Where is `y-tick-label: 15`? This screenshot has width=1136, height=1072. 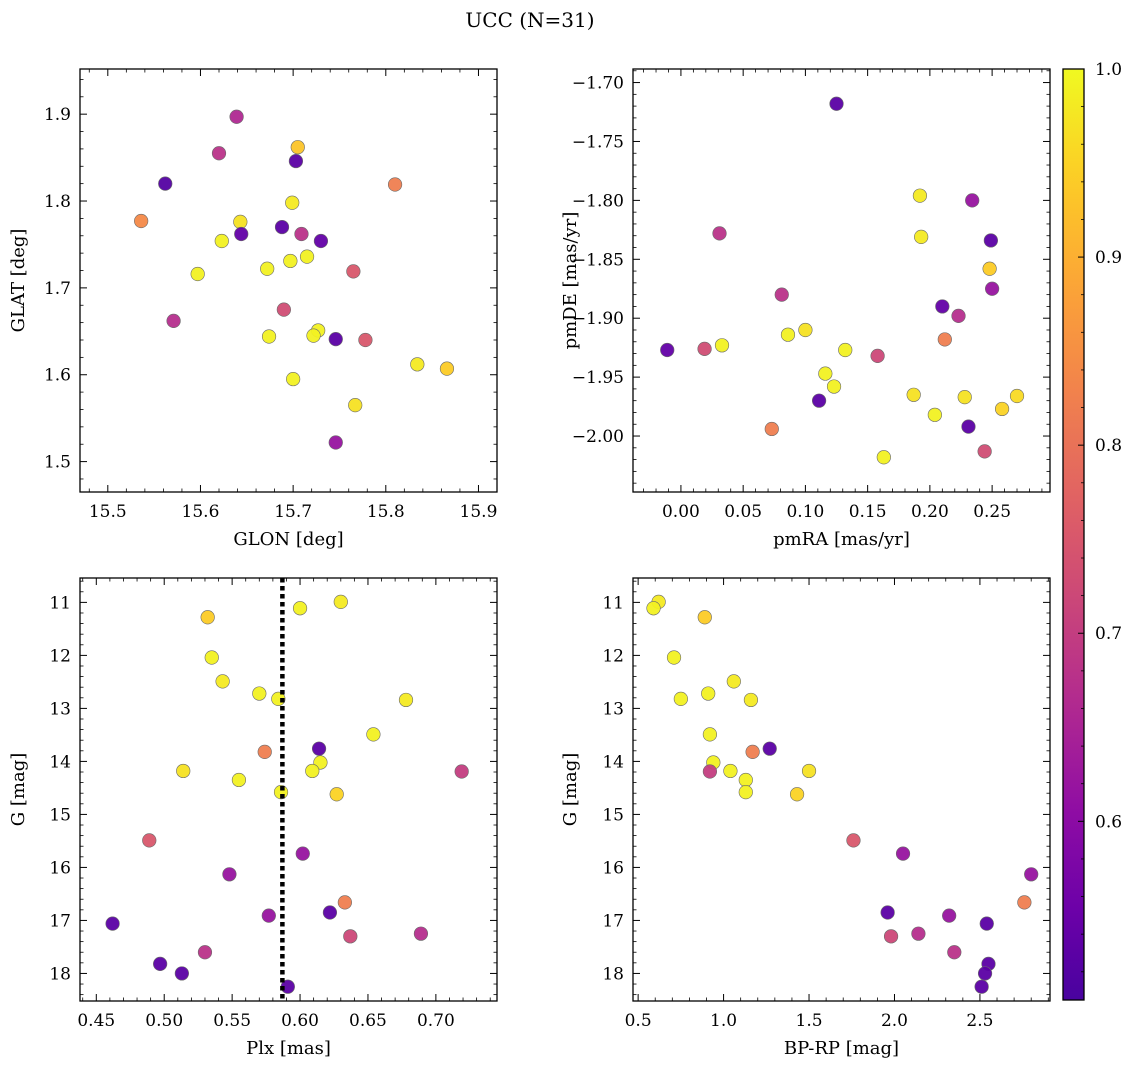 y-tick-label: 15 is located at coordinates (60, 815).